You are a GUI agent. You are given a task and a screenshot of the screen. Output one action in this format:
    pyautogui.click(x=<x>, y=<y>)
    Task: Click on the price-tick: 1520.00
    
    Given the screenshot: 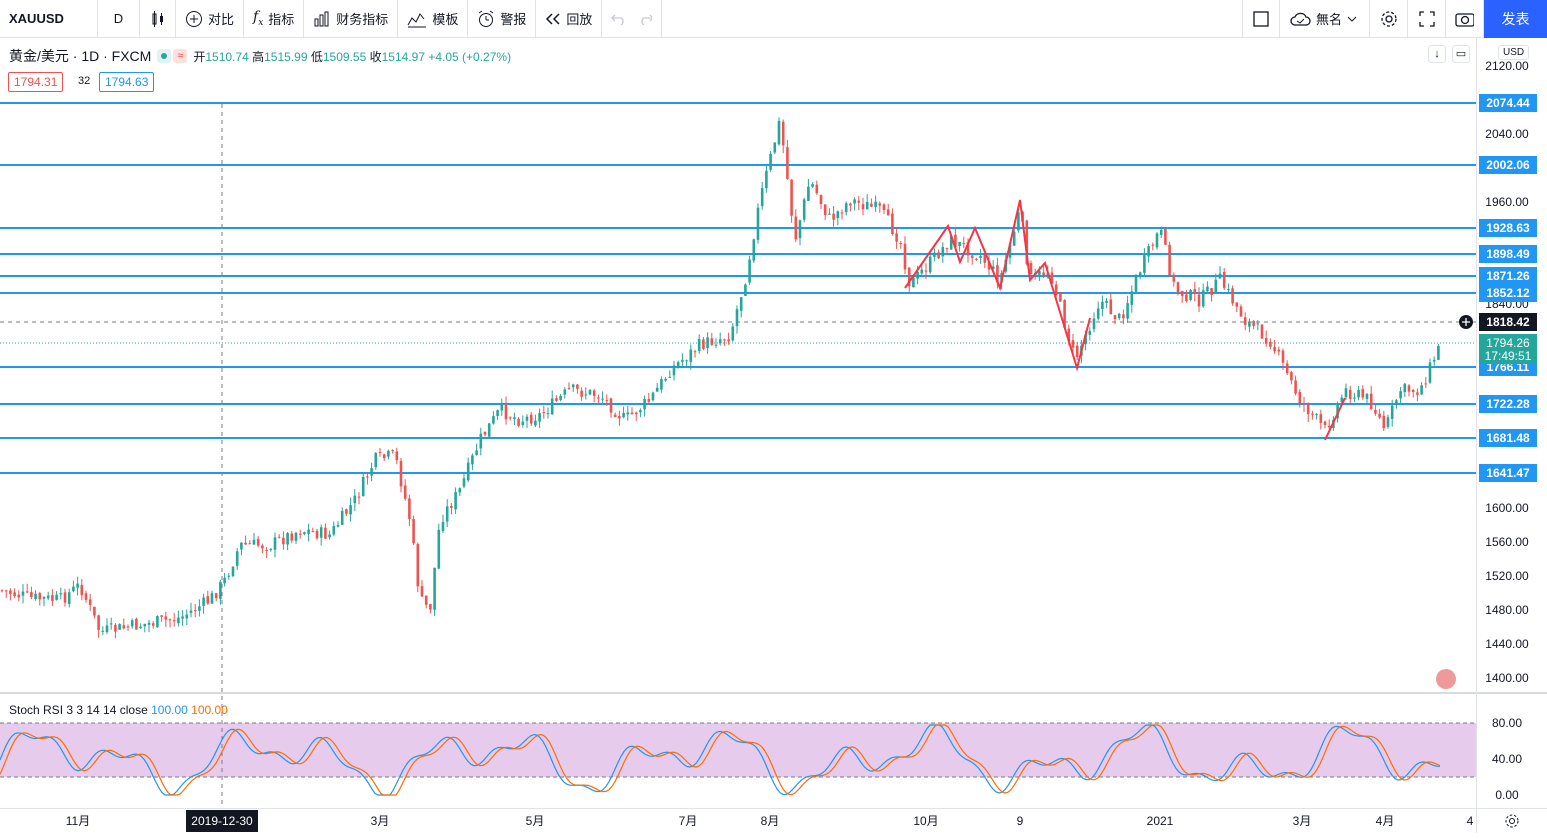 What is the action you would take?
    pyautogui.click(x=1507, y=576)
    